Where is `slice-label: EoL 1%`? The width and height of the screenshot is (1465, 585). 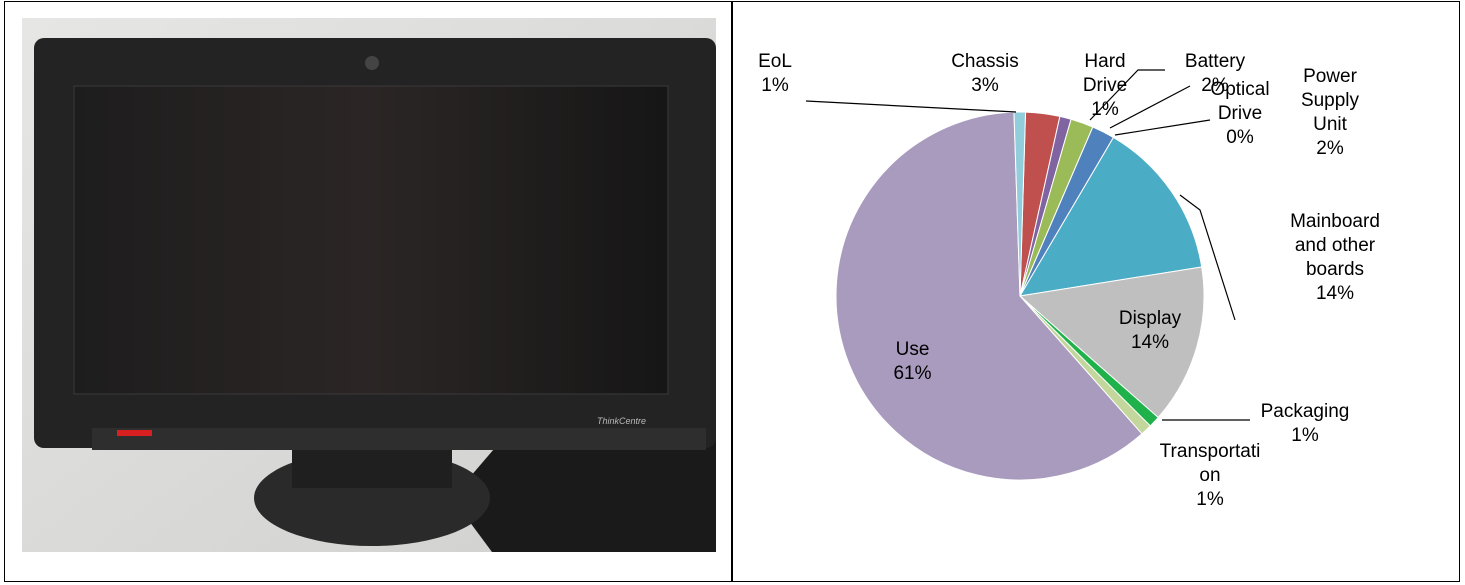
slice-label: EoL 1% is located at coordinates (775, 74).